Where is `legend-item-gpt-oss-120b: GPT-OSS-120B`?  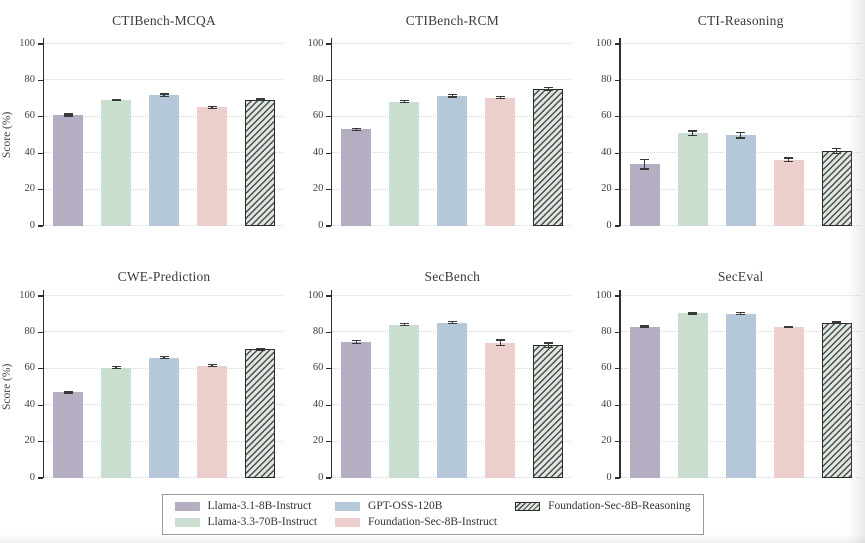 legend-item-gpt-oss-120b: GPT-OSS-120B is located at coordinates (416, 506).